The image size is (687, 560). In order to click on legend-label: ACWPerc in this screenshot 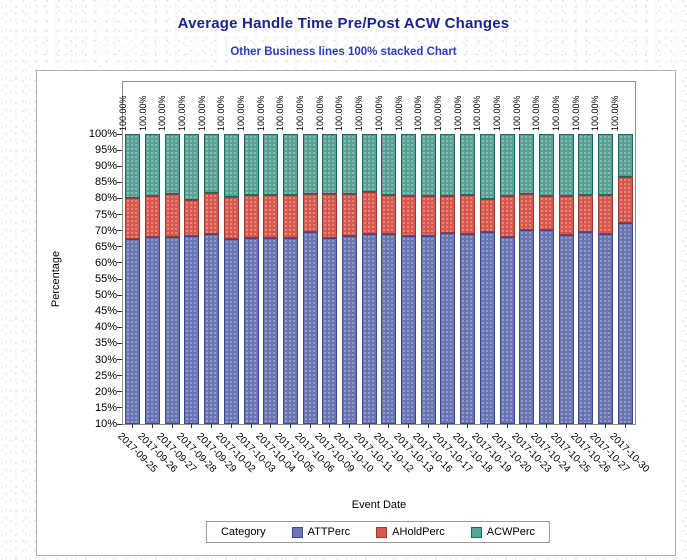, I will do `click(511, 532)`.